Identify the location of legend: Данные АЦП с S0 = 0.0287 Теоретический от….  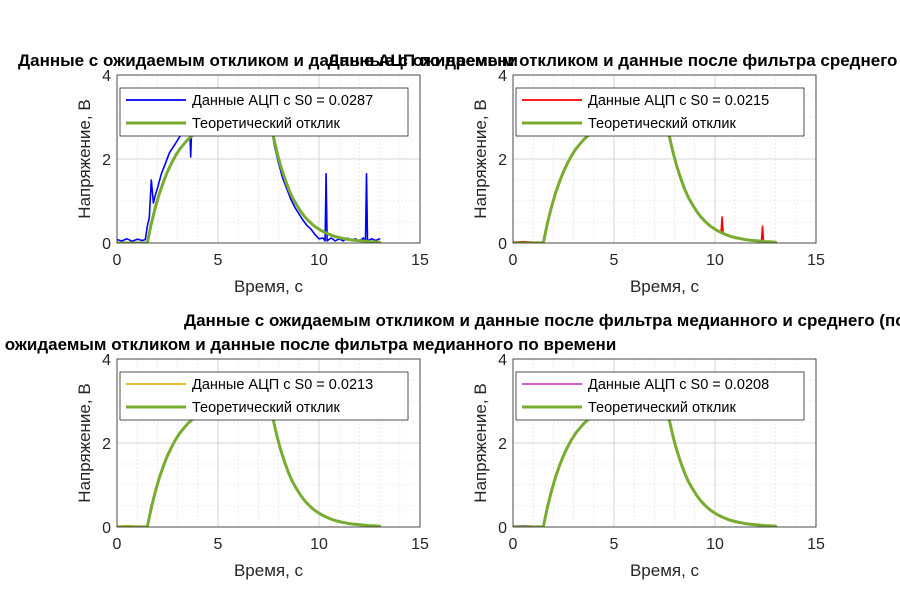
(264, 112).